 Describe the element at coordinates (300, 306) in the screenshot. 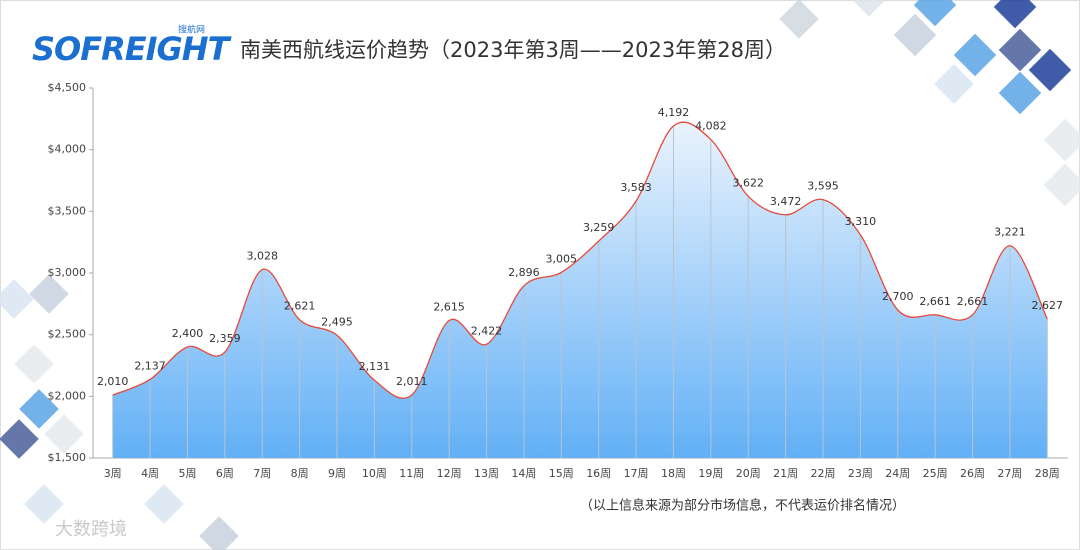

I see `data-label: 2,621` at that location.